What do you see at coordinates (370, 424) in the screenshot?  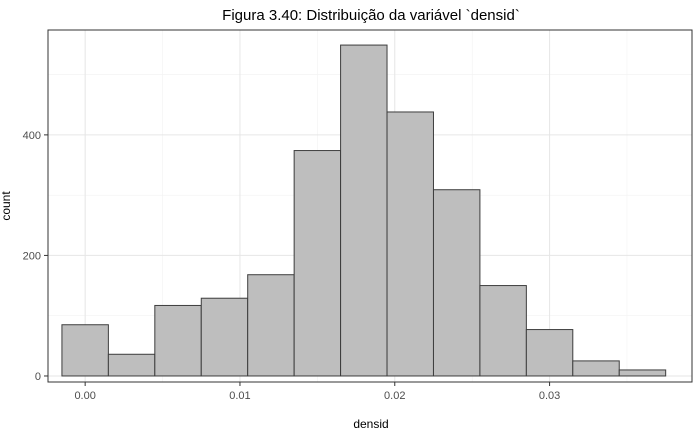 I see `x-axis-title: densid` at bounding box center [370, 424].